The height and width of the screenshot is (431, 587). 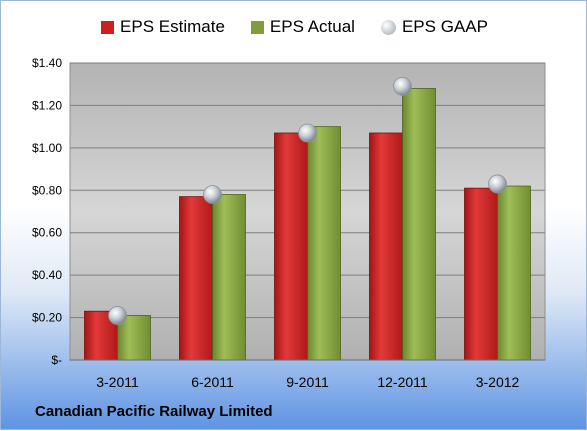 What do you see at coordinates (172, 26) in the screenshot?
I see `legend-label-estimate: EPS Estimate` at bounding box center [172, 26].